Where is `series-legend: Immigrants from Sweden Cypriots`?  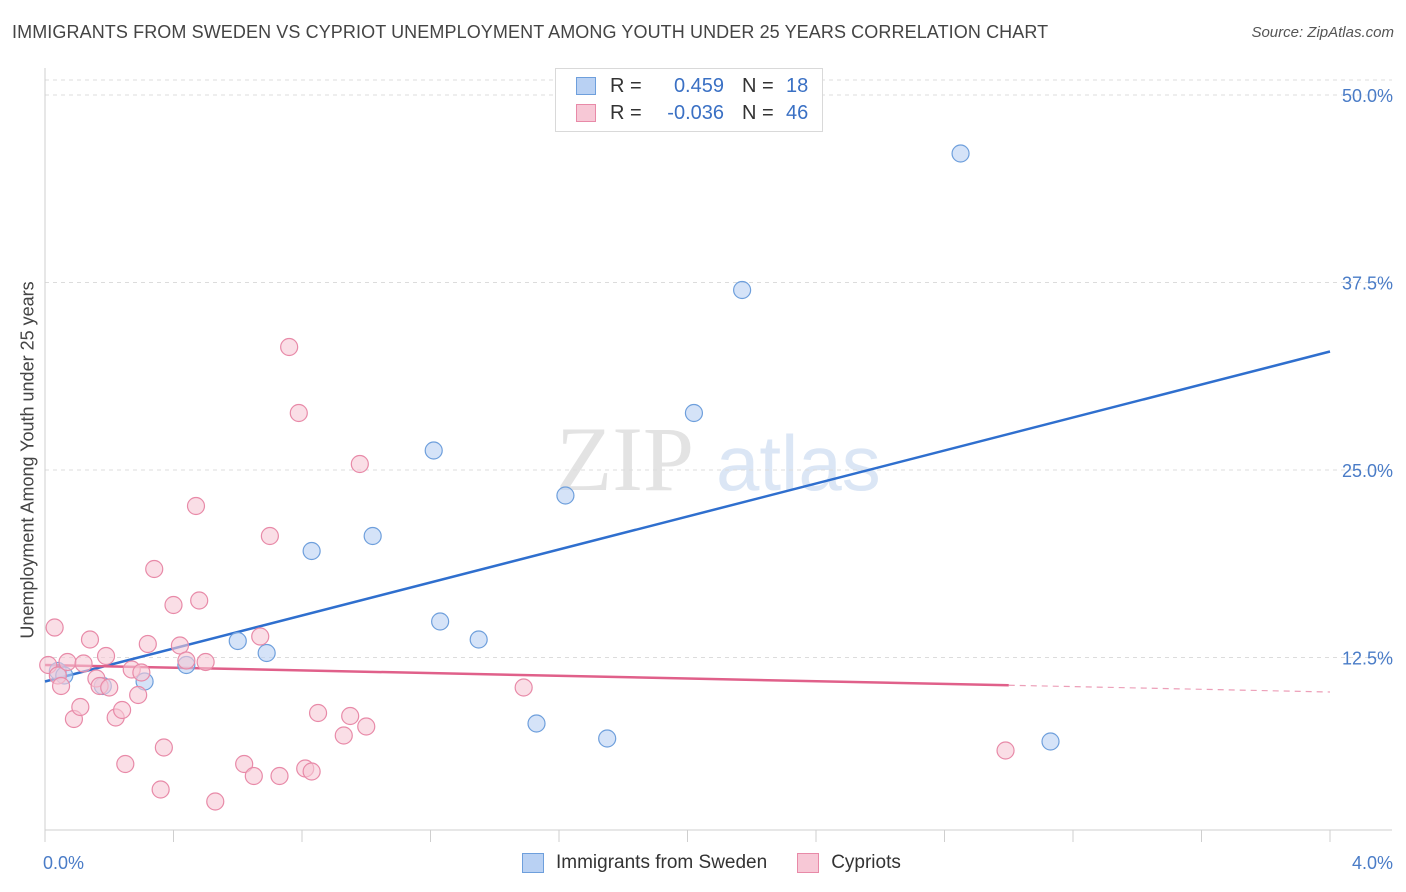 series-legend: Immigrants from Sweden Cypriots is located at coordinates (726, 863).